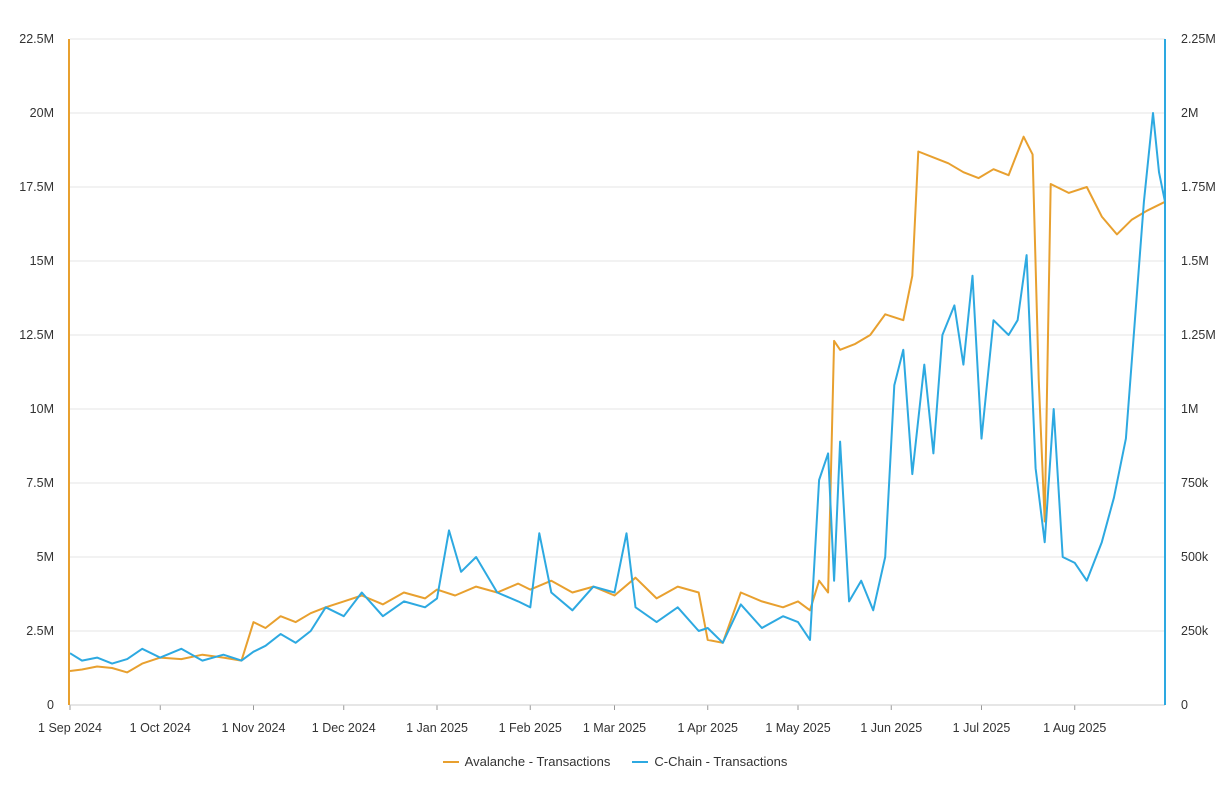 The width and height of the screenshot is (1230, 790). What do you see at coordinates (1195, 483) in the screenshot?
I see `right-axis-tick-label: 750k` at bounding box center [1195, 483].